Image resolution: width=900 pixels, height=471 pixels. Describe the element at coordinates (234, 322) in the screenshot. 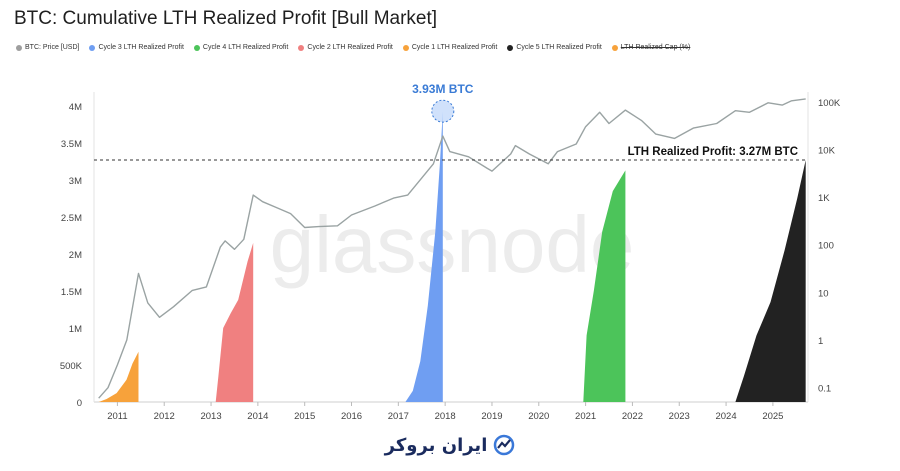

I see `area-series-cycle-2-lth-realized-profit` at that location.